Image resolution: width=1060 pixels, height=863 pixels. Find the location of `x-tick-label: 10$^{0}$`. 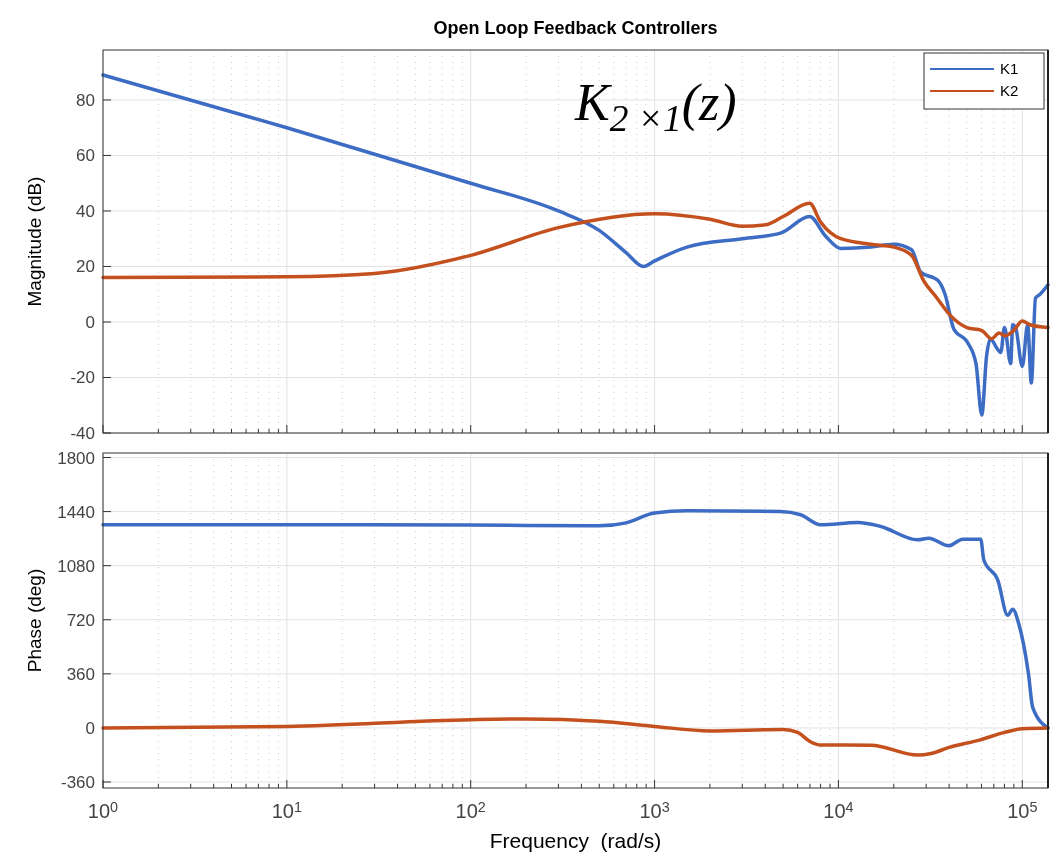

x-tick-label: 10$^{0}$ is located at coordinates (103, 810).